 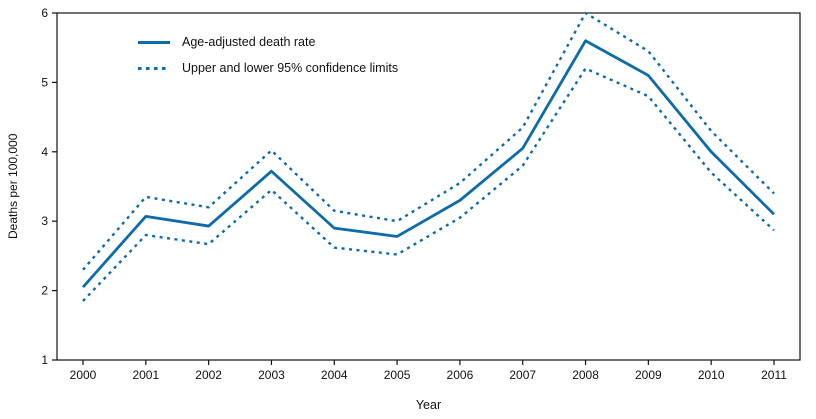 What do you see at coordinates (460, 375) in the screenshot?
I see `x-tick-label: 2006` at bounding box center [460, 375].